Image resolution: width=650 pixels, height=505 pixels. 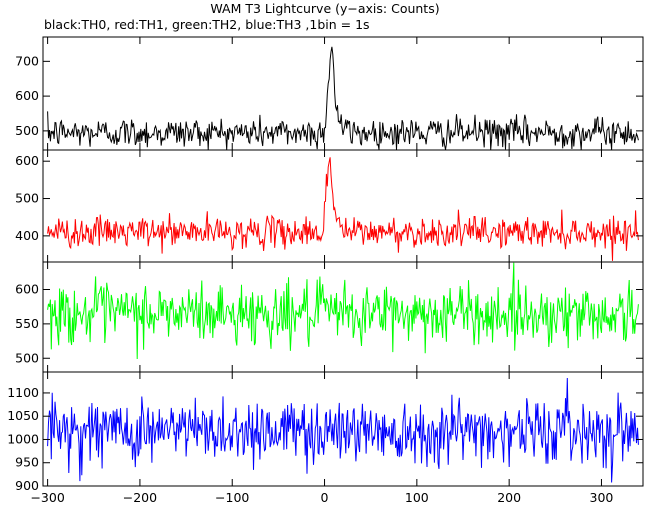 I want to click on x-tick-label: 100, so click(x=417, y=497).